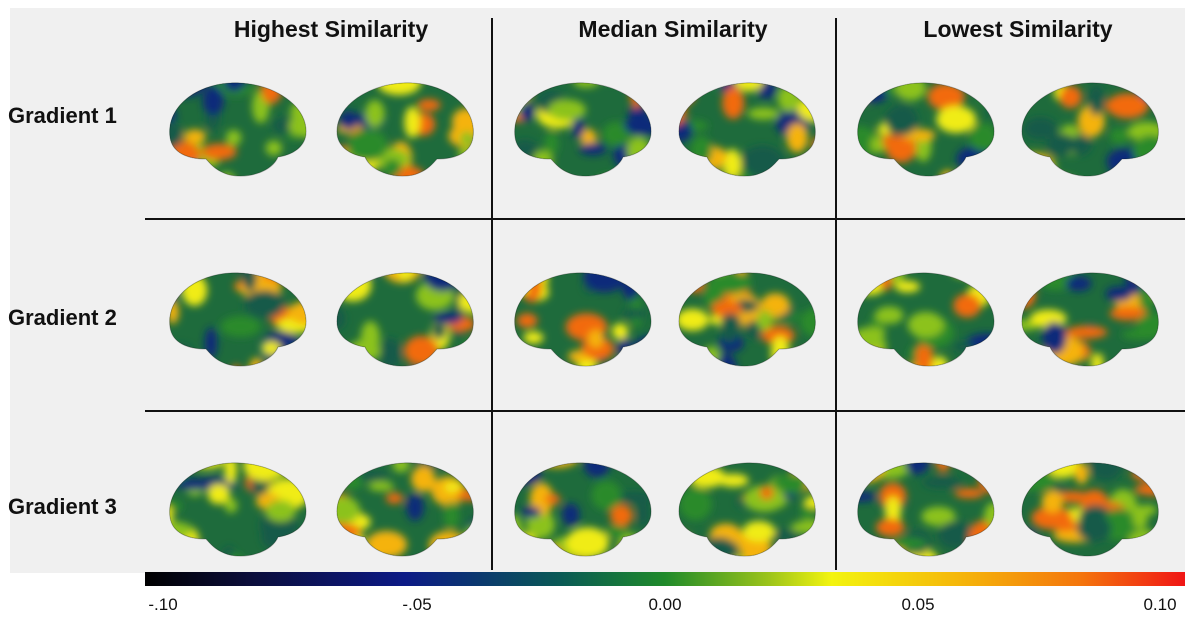 The width and height of the screenshot is (1193, 617). Describe the element at coordinates (62, 317) in the screenshot. I see `row-label-gradient-2: Gradient 2` at that location.